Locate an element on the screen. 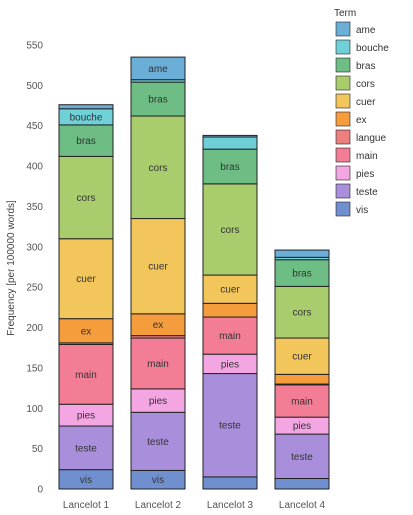 The width and height of the screenshot is (413, 515). bar-stack: vis teste pies main ex cuer cors bras ame is located at coordinates (158, 273).